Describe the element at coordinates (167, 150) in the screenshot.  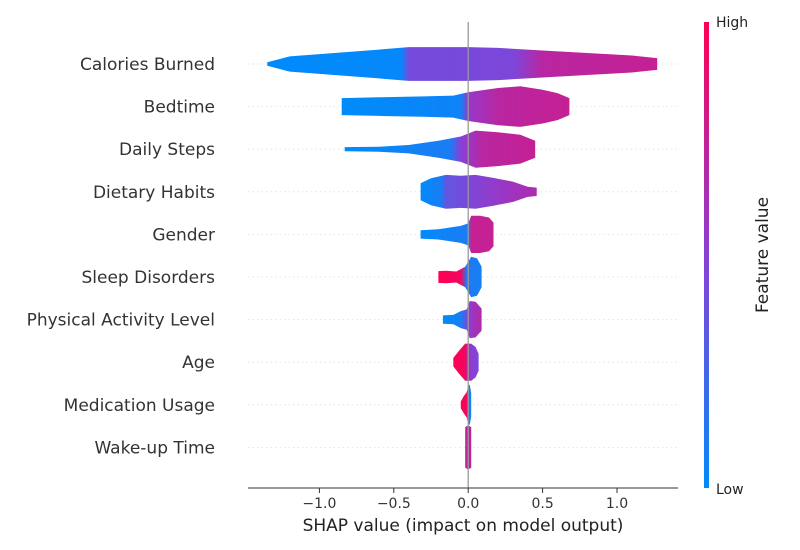
I see `feature-label: Daily Steps` at that location.